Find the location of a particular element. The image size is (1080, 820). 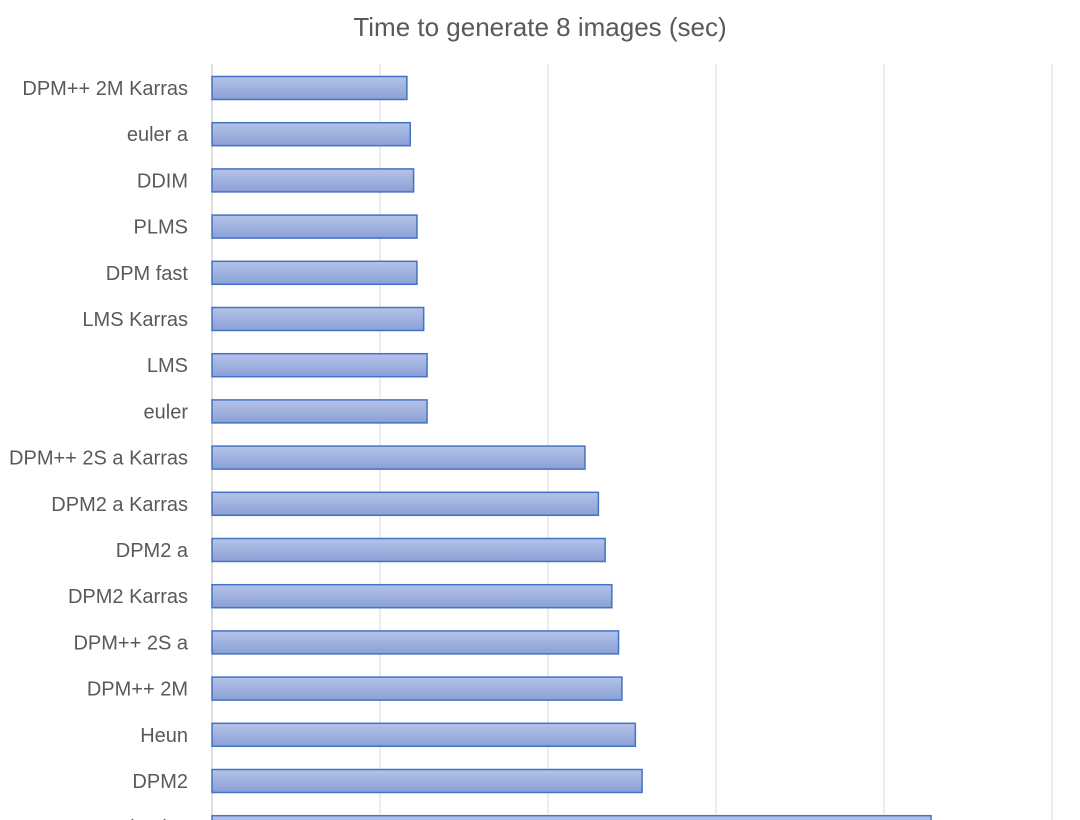

category-label: DDIM is located at coordinates (162, 181).